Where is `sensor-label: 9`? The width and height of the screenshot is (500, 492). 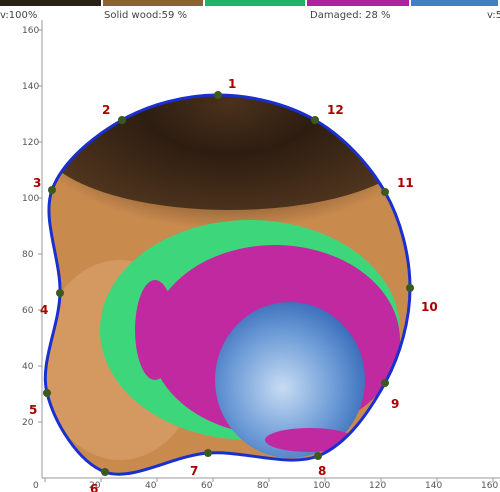 sensor-label: 9 is located at coordinates (395, 404).